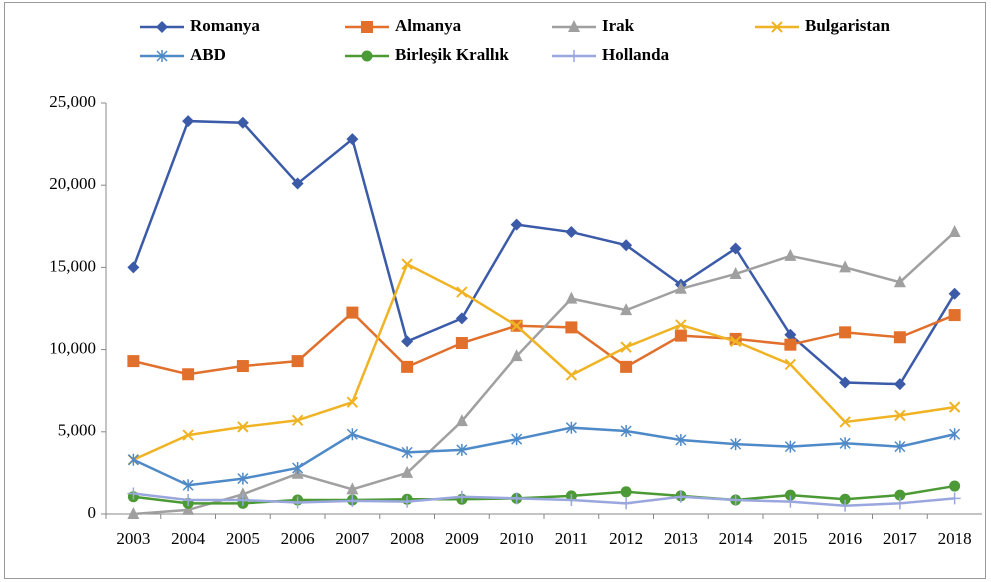  Describe the element at coordinates (681, 538) in the screenshot. I see `x-tick-label: 2013` at that location.